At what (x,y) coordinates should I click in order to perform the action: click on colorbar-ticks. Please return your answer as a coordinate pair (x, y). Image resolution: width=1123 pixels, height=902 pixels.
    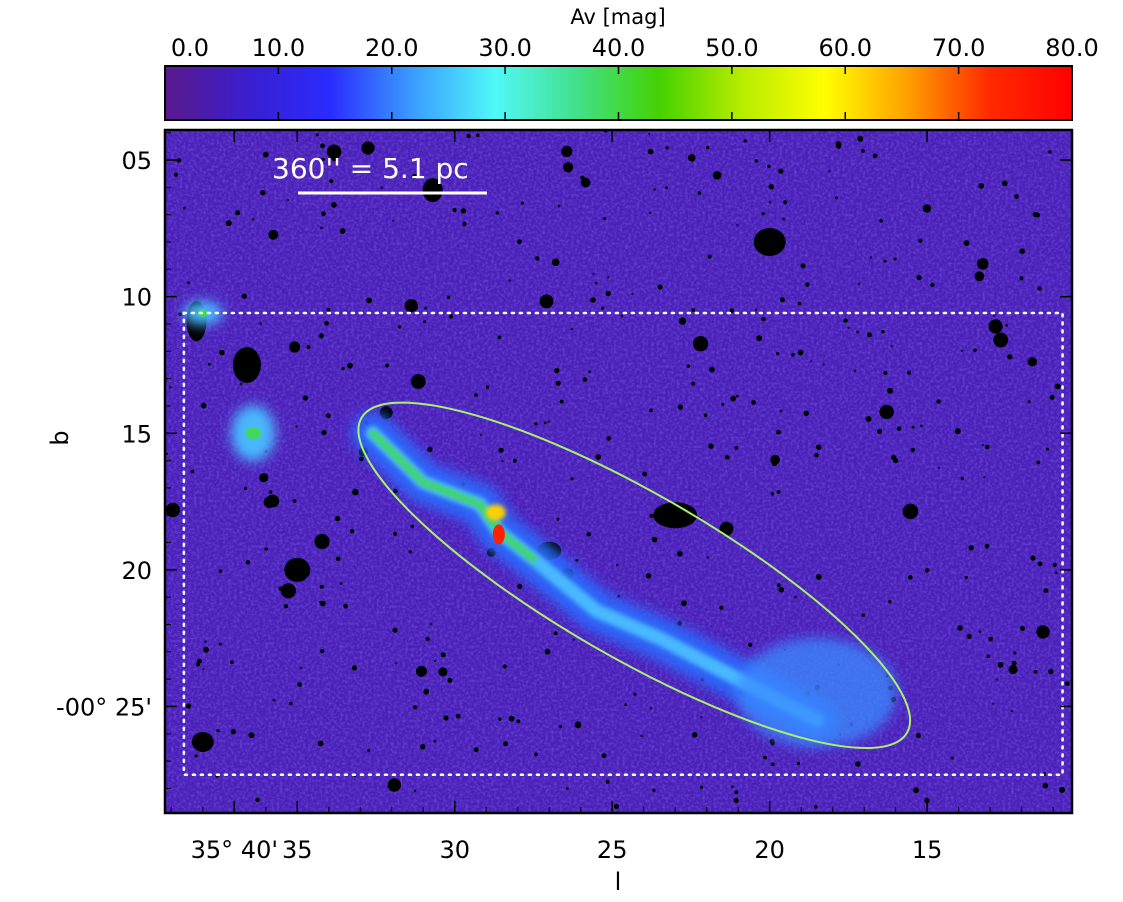
    Looking at the image, I should click on (618, 93).